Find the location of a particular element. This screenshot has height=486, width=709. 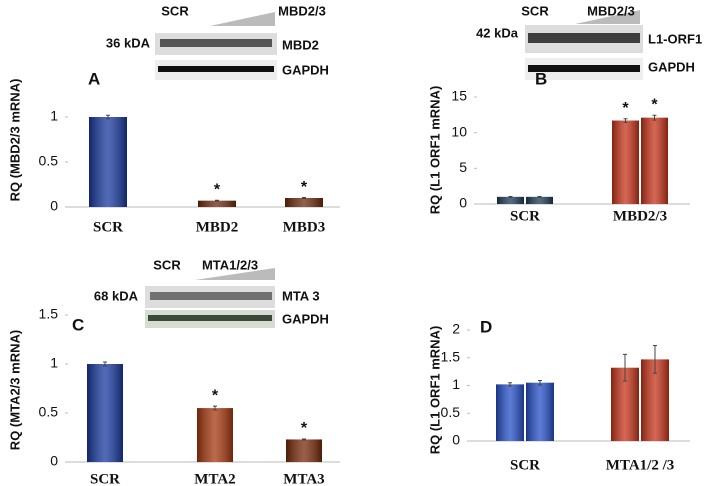

panel-letter: A is located at coordinates (94, 78).